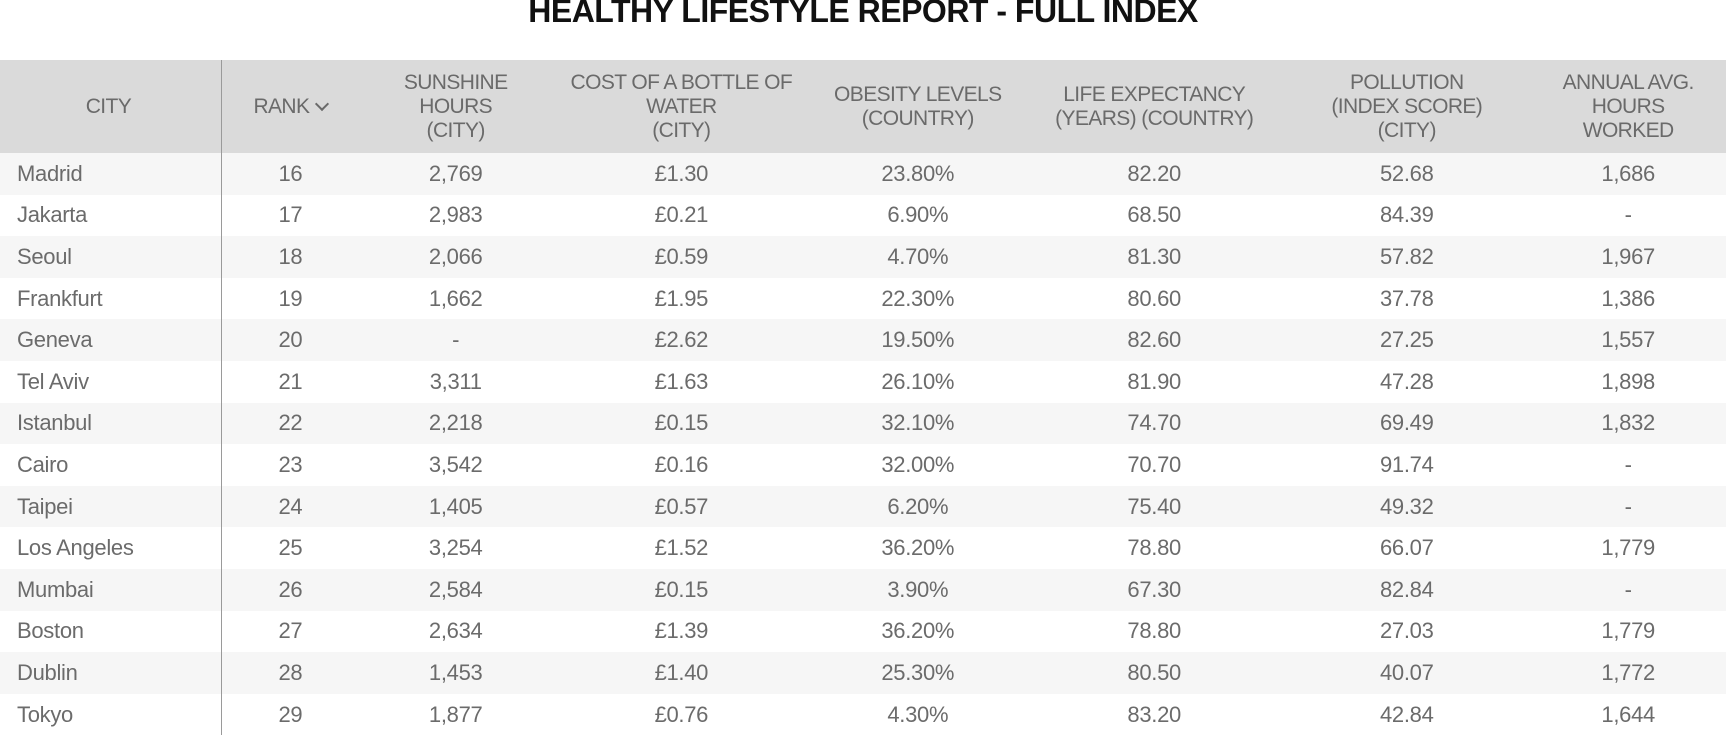  What do you see at coordinates (1407, 423) in the screenshot?
I see `cell-pollution: 69.49` at bounding box center [1407, 423].